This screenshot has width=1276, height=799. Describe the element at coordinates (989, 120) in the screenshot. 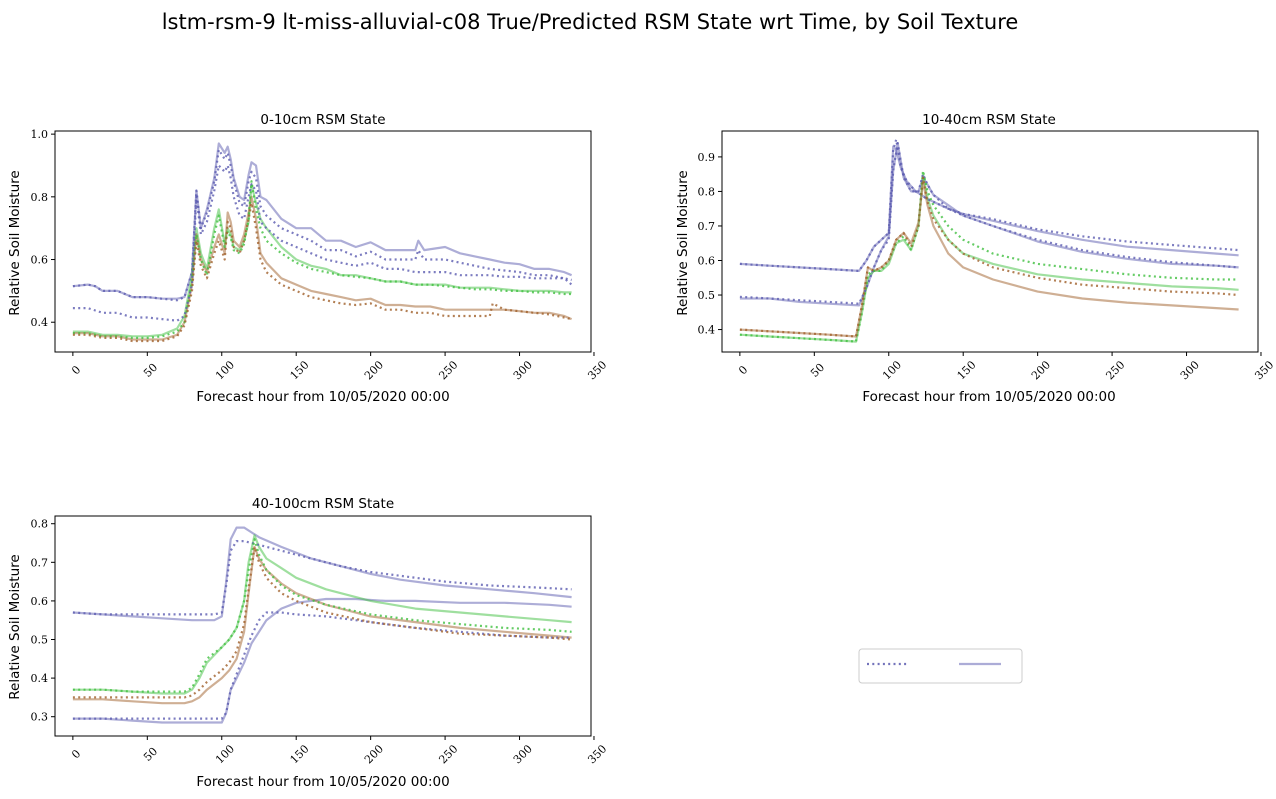

I see `chart-title: 10-40cm RSM State` at that location.